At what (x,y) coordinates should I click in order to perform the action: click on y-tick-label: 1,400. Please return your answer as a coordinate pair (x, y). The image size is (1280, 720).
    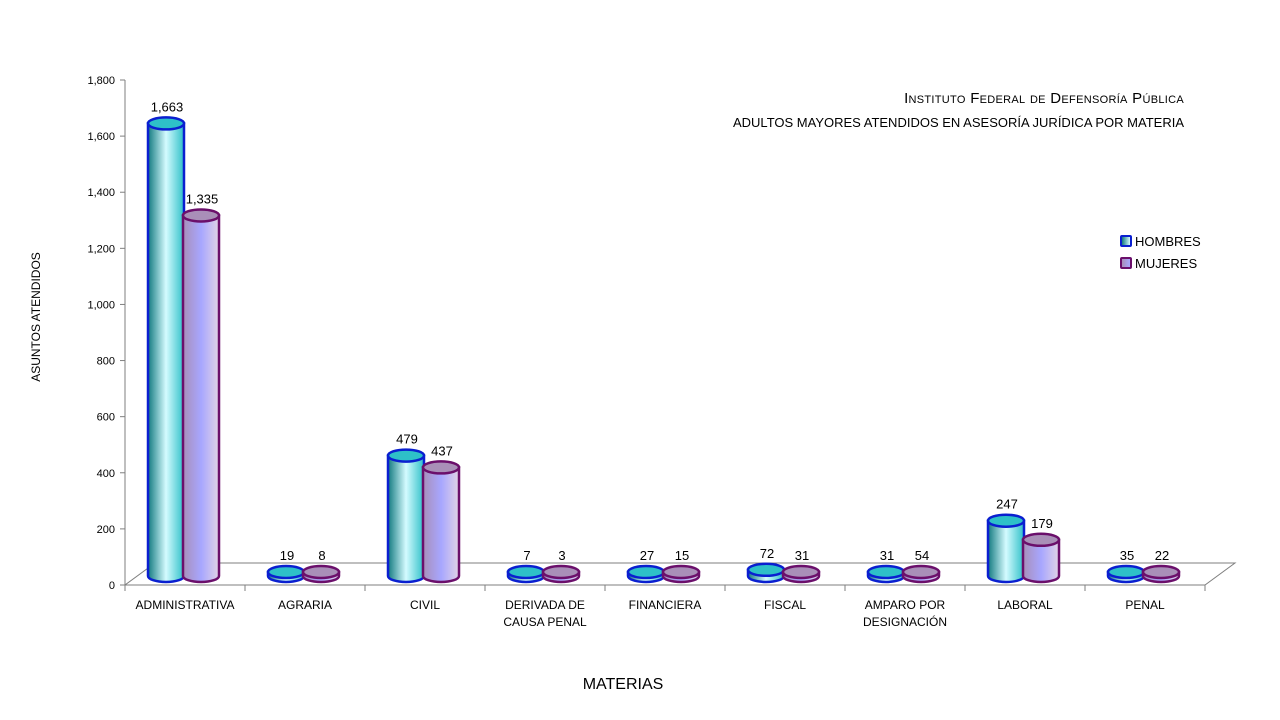
    Looking at the image, I should click on (101, 193).